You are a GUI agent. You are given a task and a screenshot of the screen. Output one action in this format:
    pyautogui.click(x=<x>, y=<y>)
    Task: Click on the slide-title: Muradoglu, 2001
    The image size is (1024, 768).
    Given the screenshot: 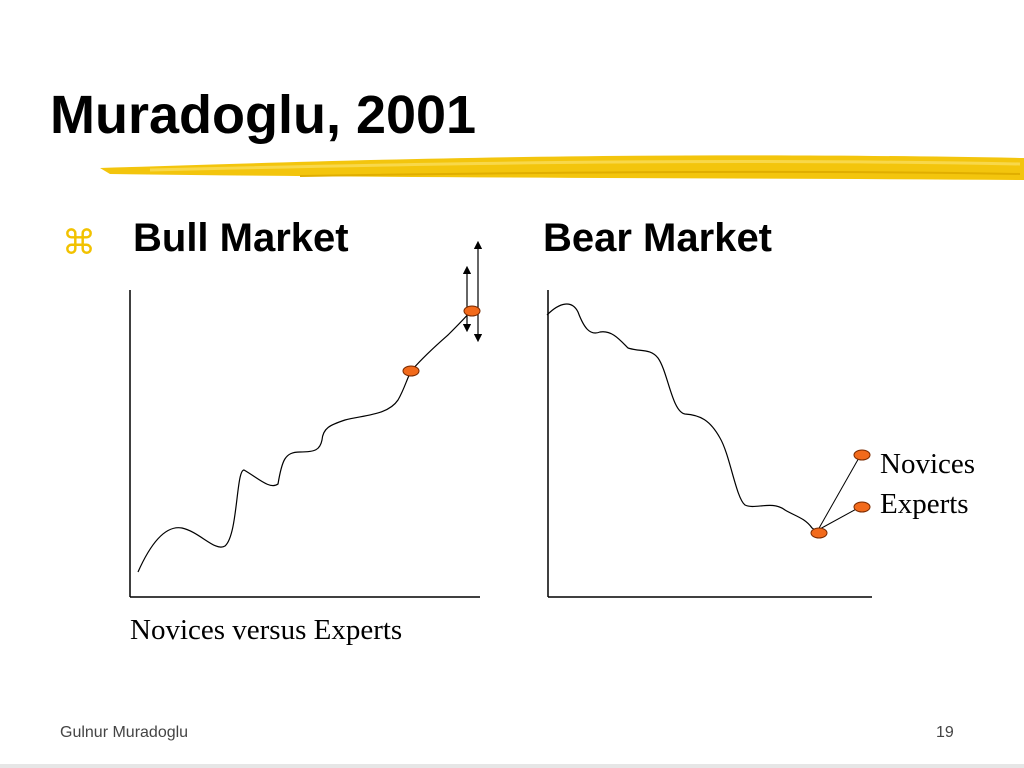 What is the action you would take?
    pyautogui.click(x=263, y=115)
    